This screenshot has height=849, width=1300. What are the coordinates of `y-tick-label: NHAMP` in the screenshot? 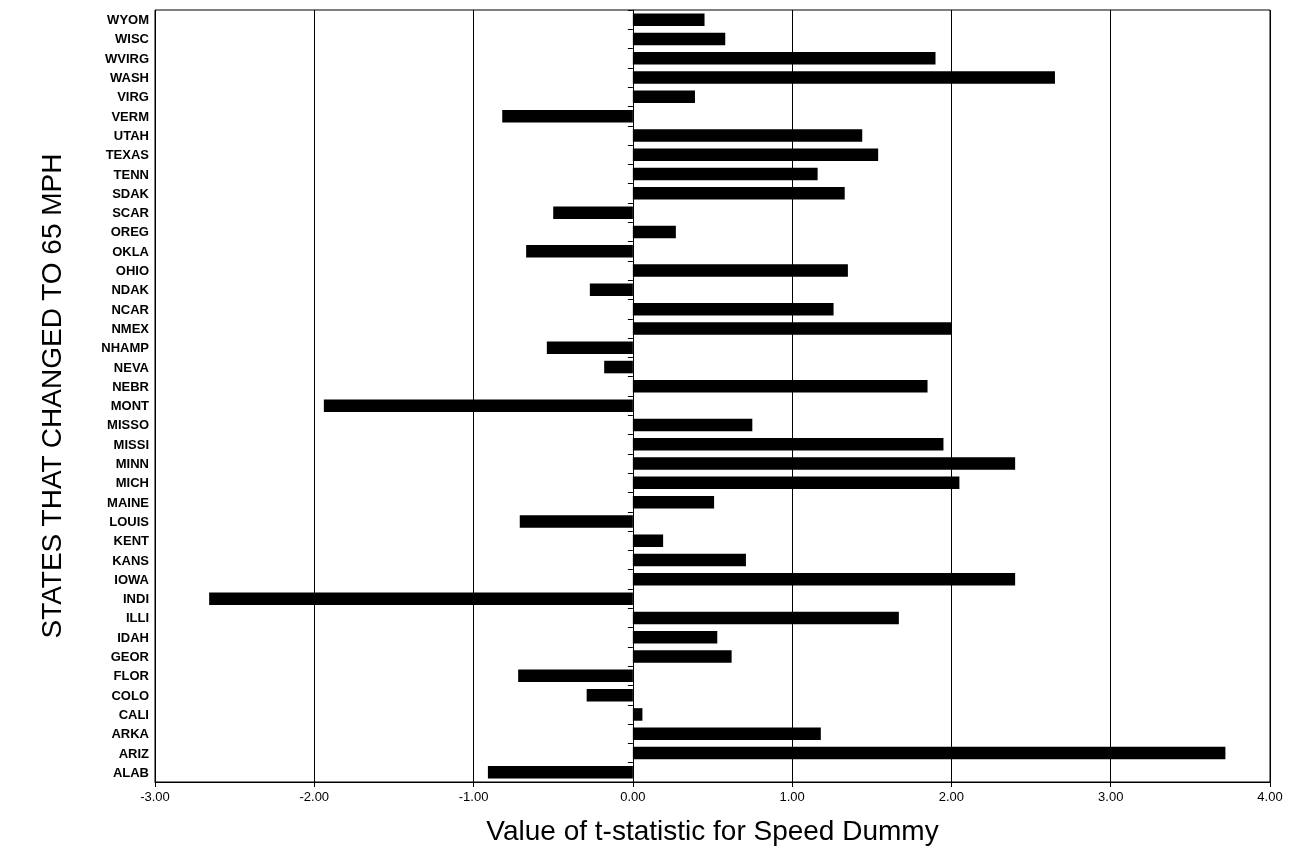 It's located at (125, 348).